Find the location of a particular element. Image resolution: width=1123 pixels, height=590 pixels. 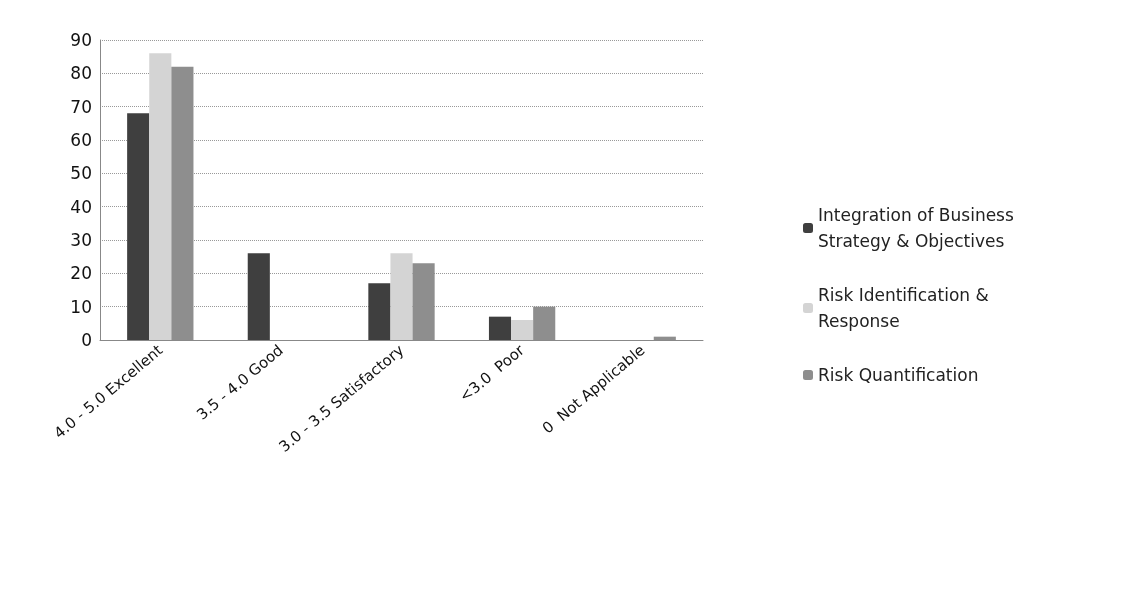

legend-label: Integration of Business Strategy & Objectives is located at coordinates (919, 228).